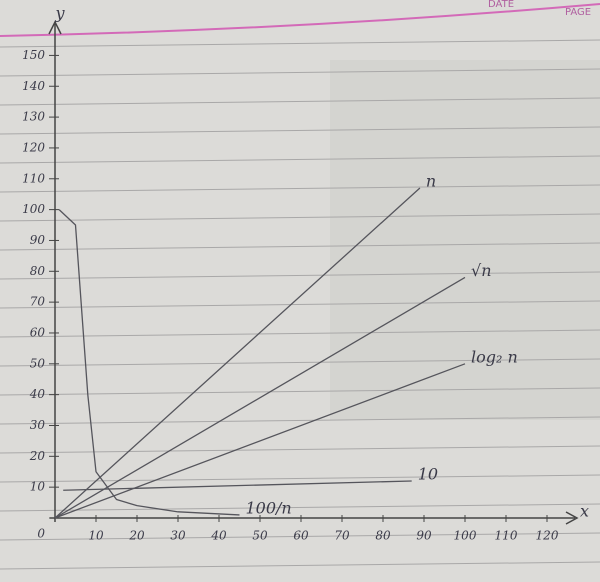  Describe the element at coordinates (37, 456) in the screenshot. I see `y-tick-label: 20` at that location.